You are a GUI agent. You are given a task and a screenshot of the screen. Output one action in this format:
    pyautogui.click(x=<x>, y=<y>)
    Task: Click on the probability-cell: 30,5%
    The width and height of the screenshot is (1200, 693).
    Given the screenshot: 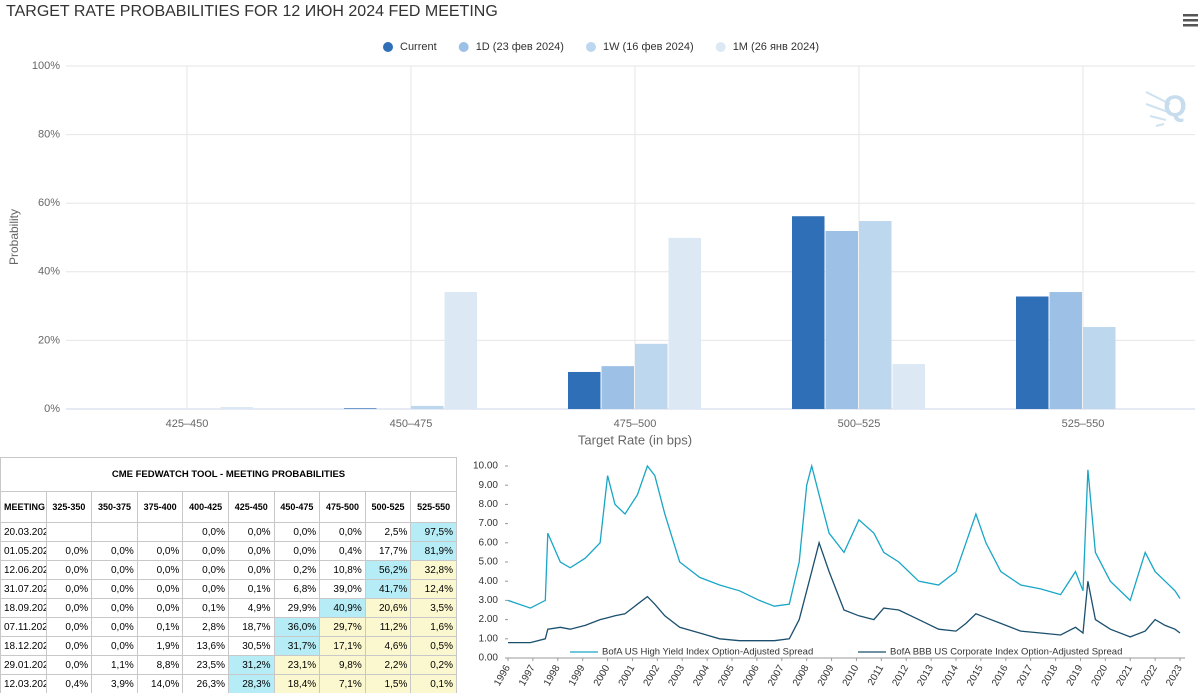 What is the action you would take?
    pyautogui.click(x=251, y=646)
    